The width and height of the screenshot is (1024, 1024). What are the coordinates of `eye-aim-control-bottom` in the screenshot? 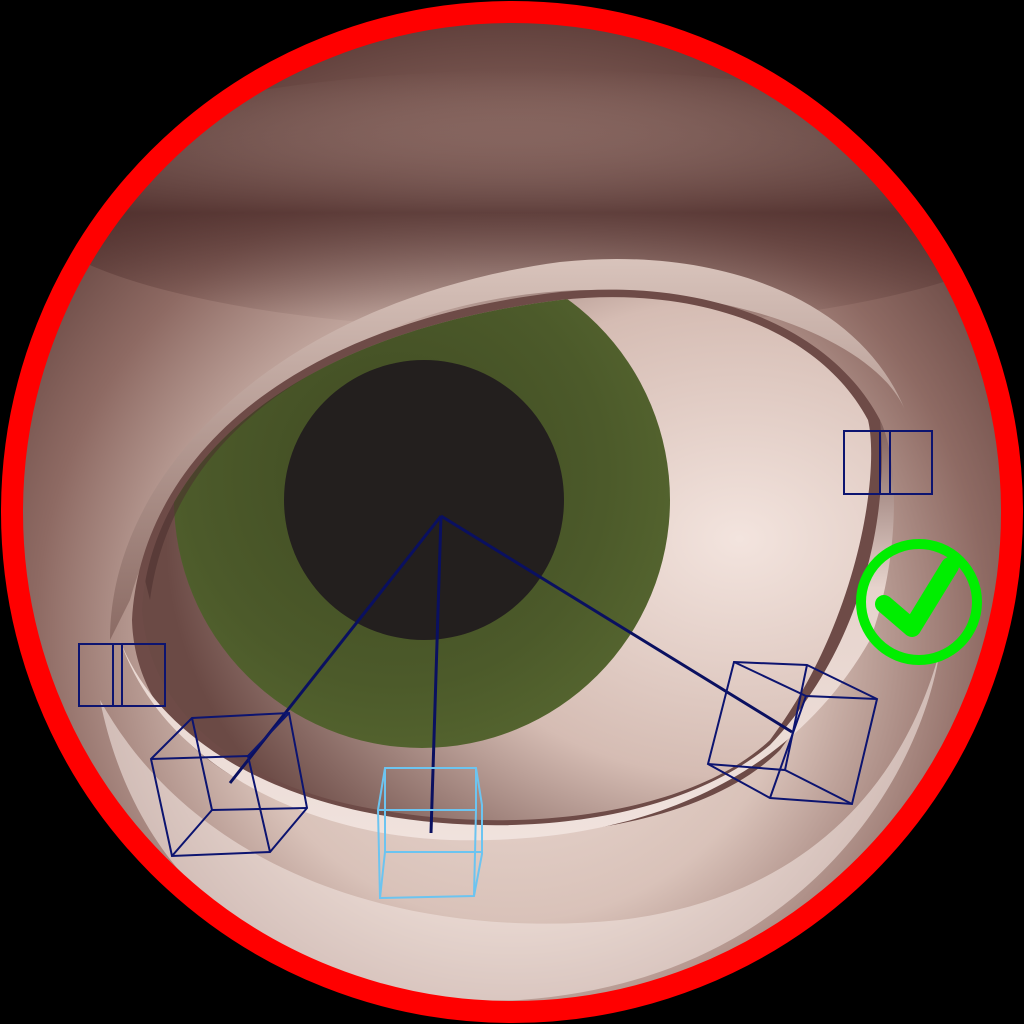 It's located at (429, 833).